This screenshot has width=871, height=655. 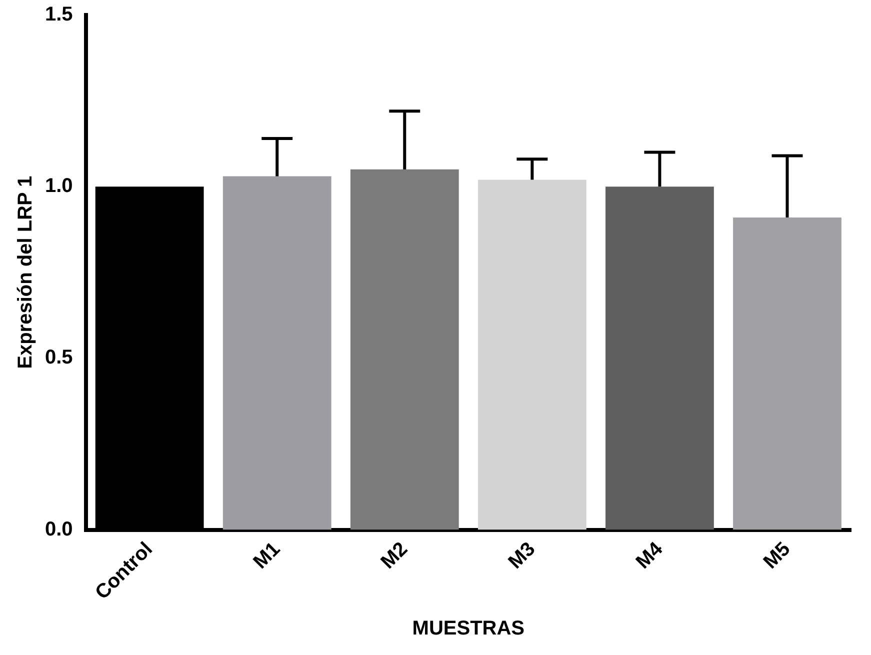 What do you see at coordinates (650, 556) in the screenshot?
I see `x-tick-label: M4` at bounding box center [650, 556].